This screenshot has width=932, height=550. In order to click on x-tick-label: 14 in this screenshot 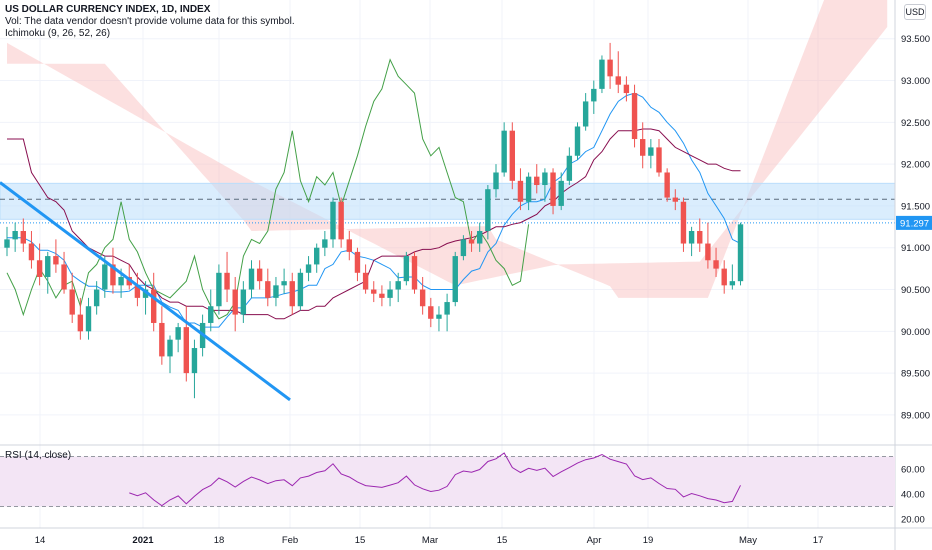, I will do `click(40, 540)`.